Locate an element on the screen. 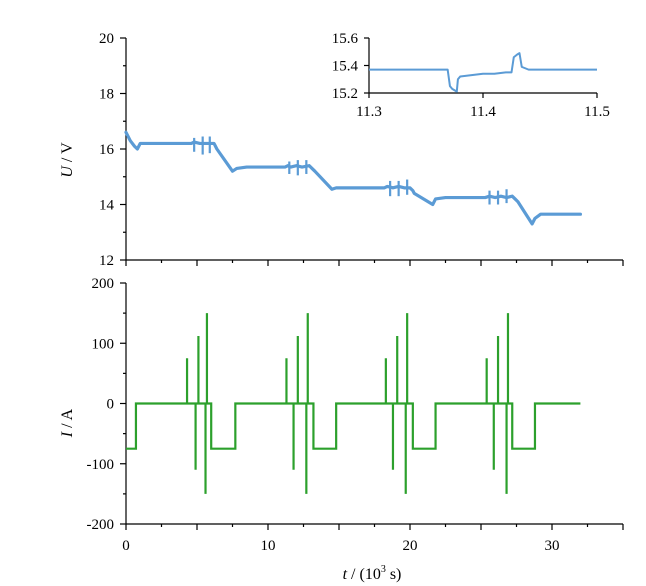 This screenshot has width=646, height=586. current-y-tick-label: 100 is located at coordinates (103, 344).